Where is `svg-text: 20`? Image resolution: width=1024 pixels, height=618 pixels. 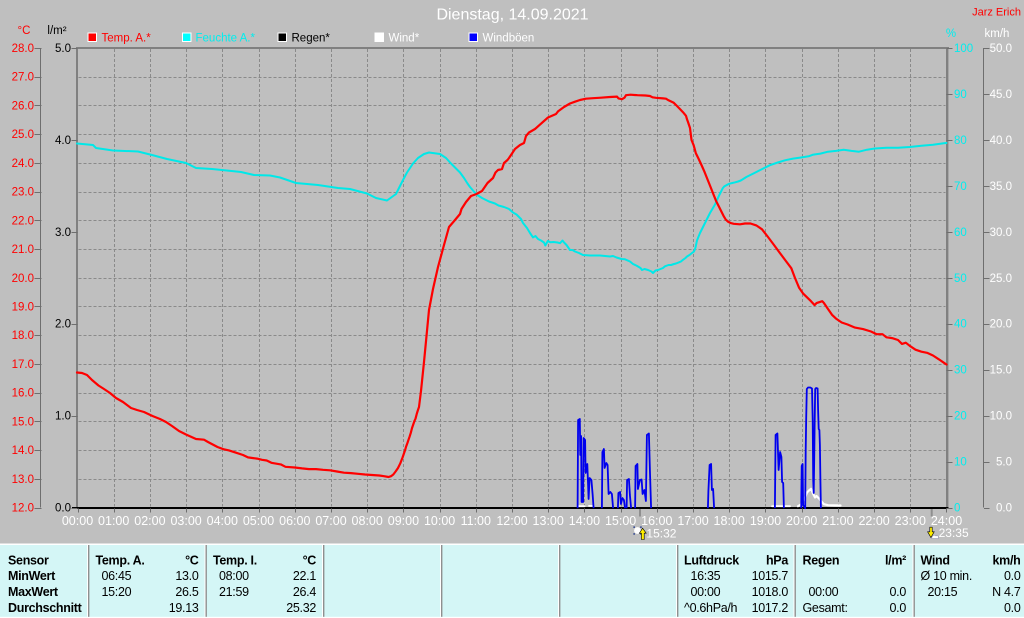
svg-text: 20 is located at coordinates (960, 417).